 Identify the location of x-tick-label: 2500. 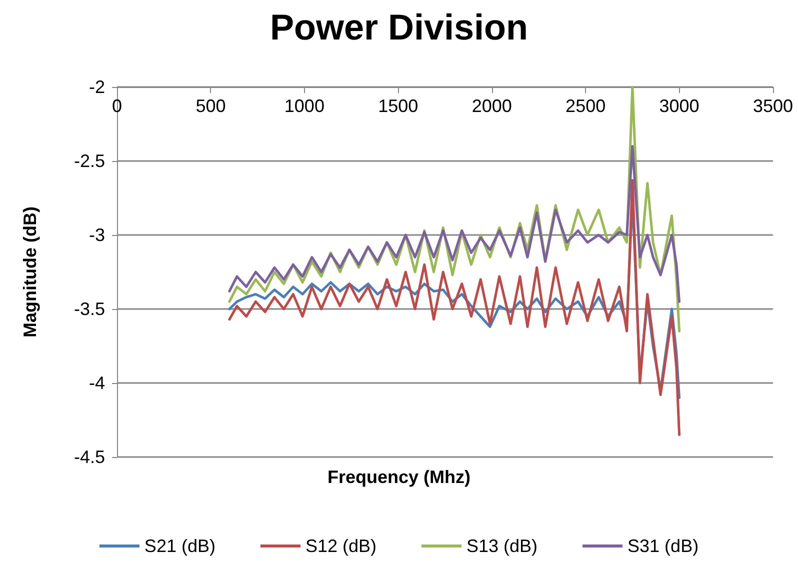
(586, 106).